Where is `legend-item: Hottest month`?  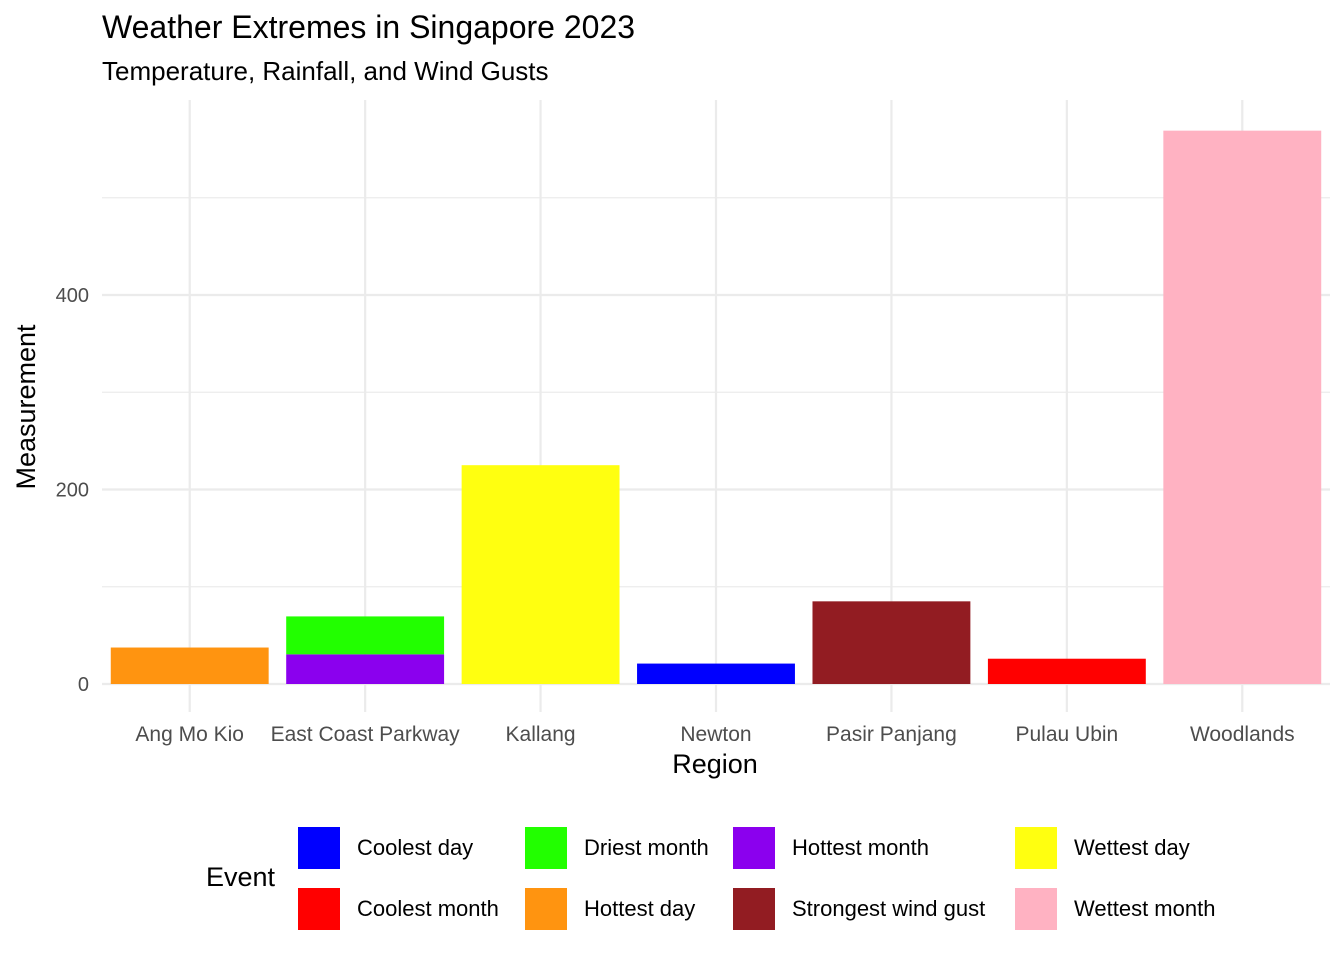 legend-item: Hottest month is located at coordinates (831, 848).